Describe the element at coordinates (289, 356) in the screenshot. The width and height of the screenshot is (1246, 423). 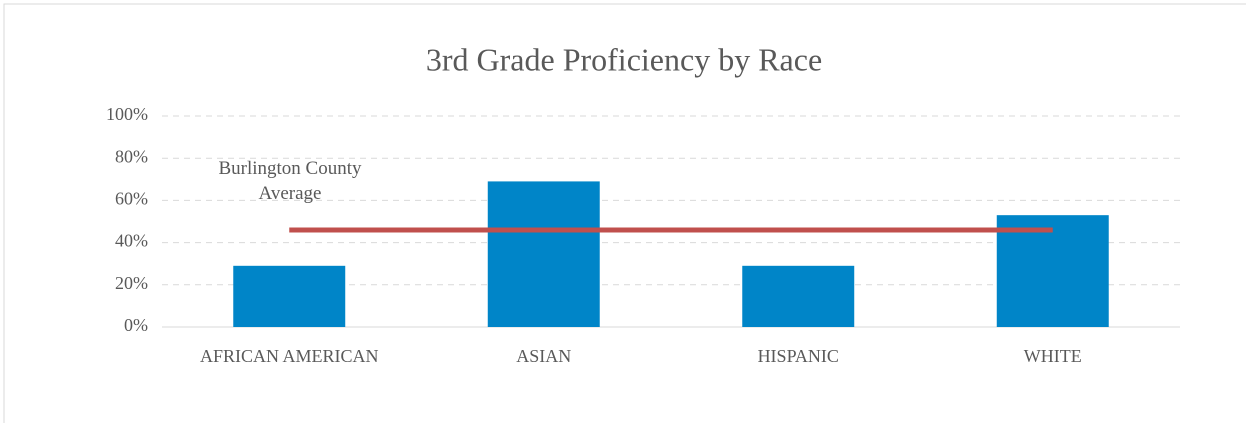
I see `x-tick-label: AFRICAN AMERICAN` at that location.